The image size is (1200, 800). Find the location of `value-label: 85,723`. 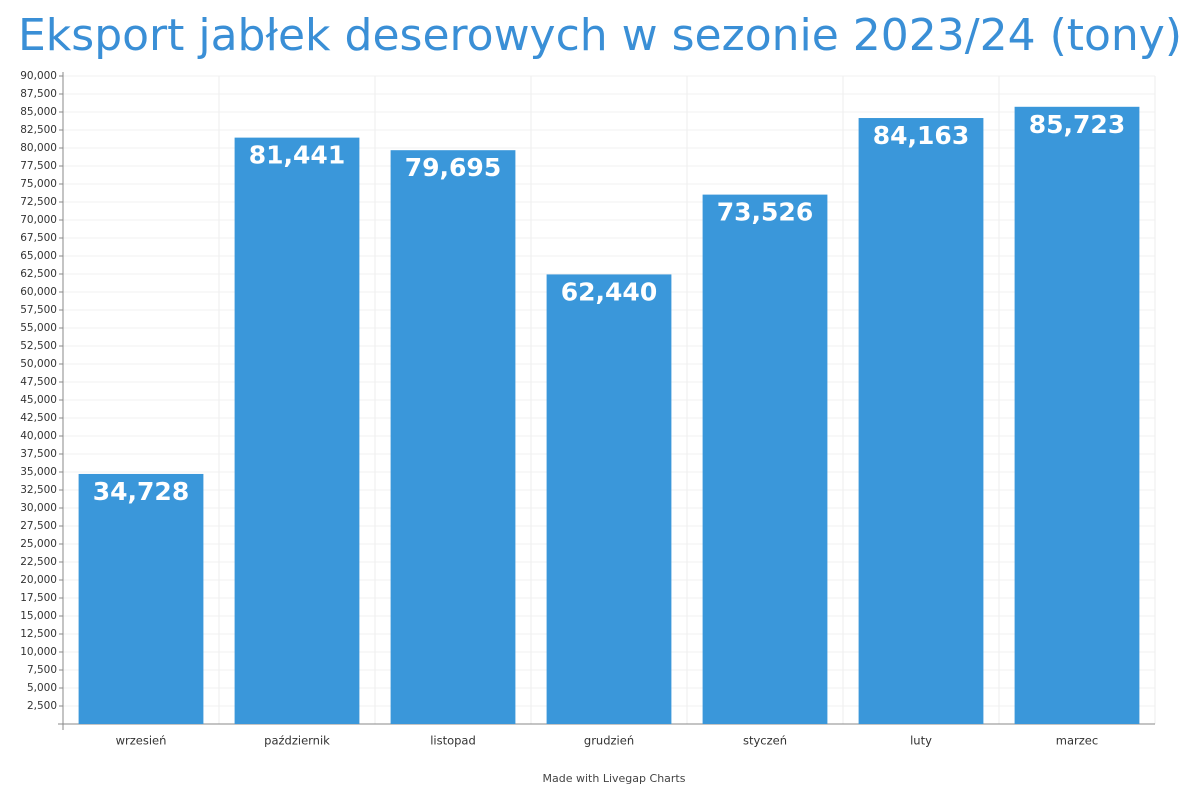

value-label: 85,723 is located at coordinates (1077, 124).